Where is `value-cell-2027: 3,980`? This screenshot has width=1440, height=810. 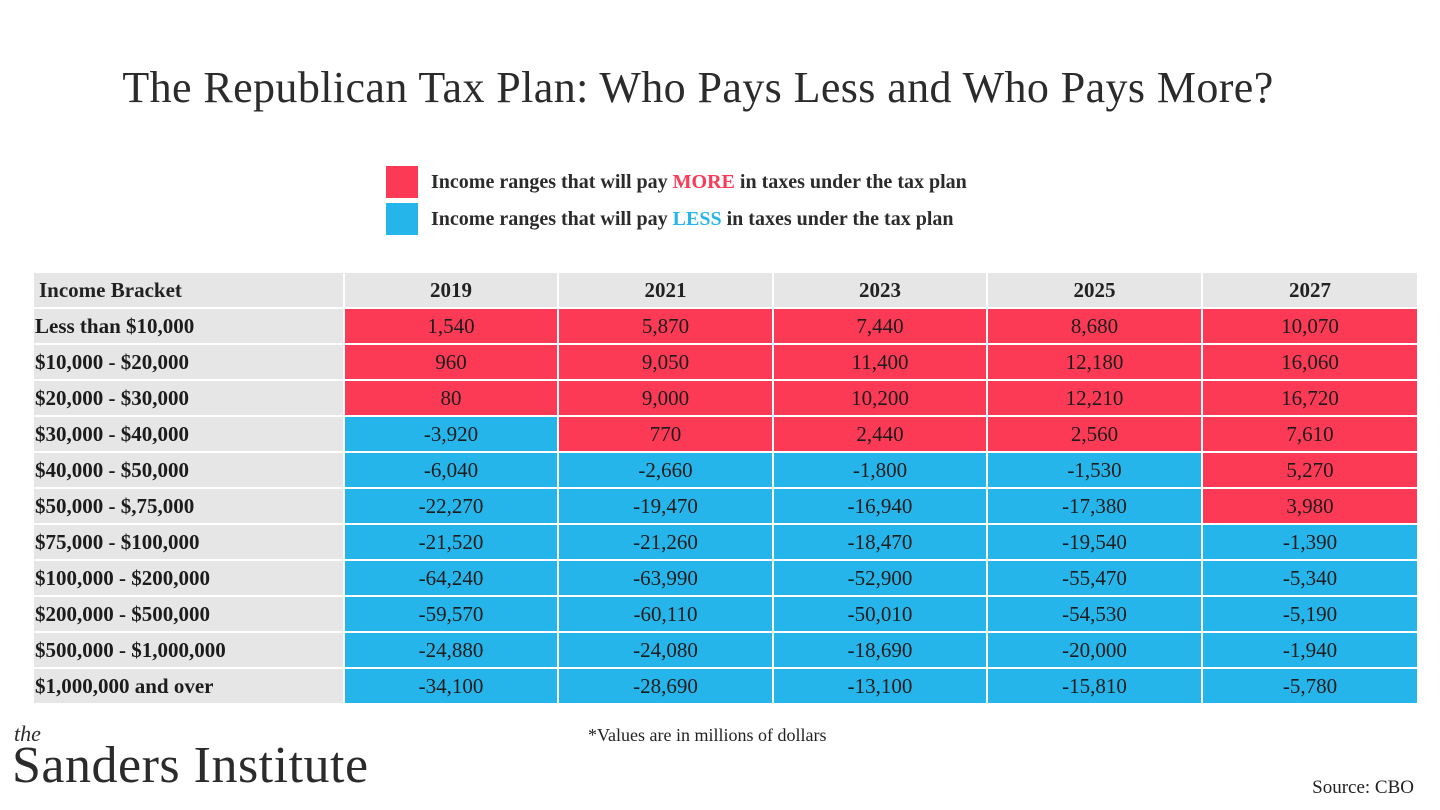 value-cell-2027: 3,980 is located at coordinates (1310, 506).